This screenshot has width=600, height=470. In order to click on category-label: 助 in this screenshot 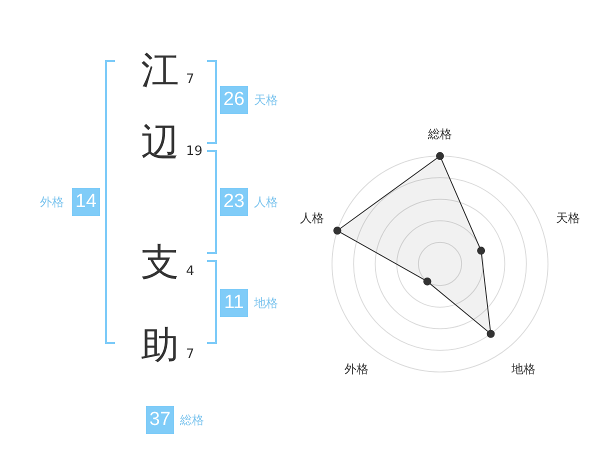, I will do `click(160, 345)`.